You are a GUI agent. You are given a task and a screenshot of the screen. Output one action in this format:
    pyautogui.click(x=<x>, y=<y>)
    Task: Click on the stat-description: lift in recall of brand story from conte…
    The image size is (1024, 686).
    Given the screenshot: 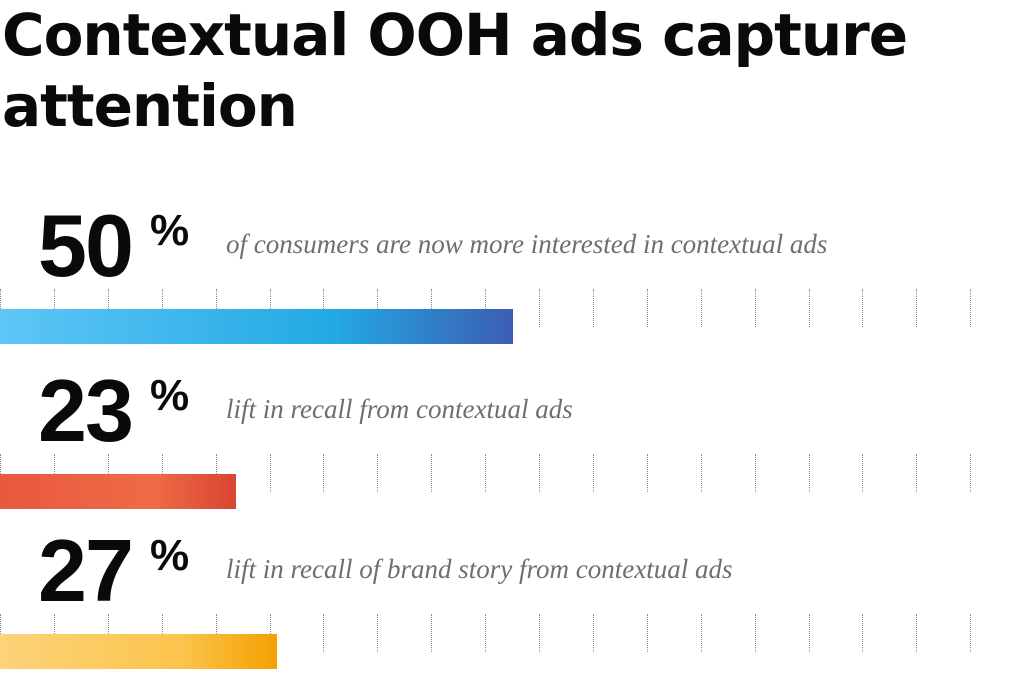 What is the action you would take?
    pyautogui.click(x=479, y=569)
    